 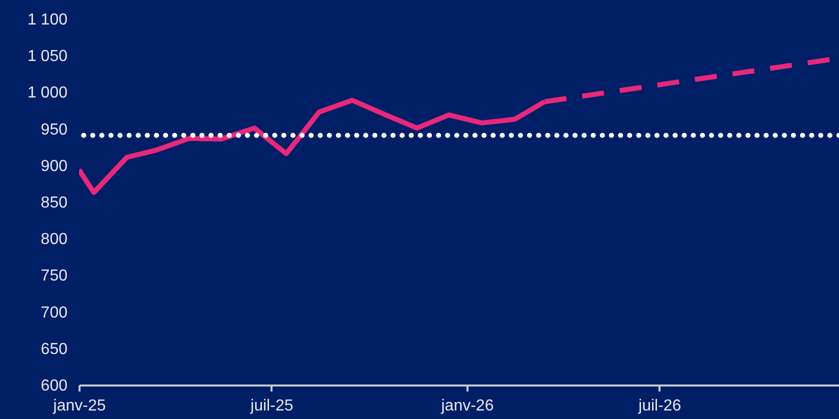 What do you see at coordinates (47, 93) in the screenshot?
I see `y-tick-label: 1 000` at bounding box center [47, 93].